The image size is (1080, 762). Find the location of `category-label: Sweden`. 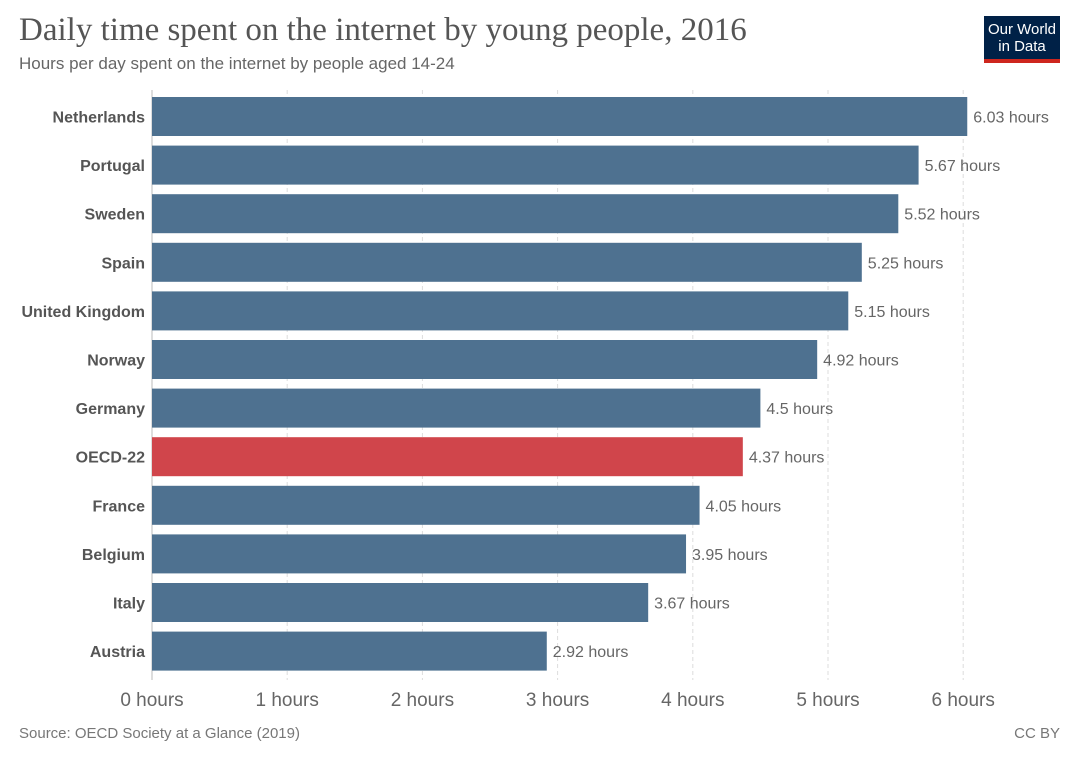

category-label: Sweden is located at coordinates (115, 215).